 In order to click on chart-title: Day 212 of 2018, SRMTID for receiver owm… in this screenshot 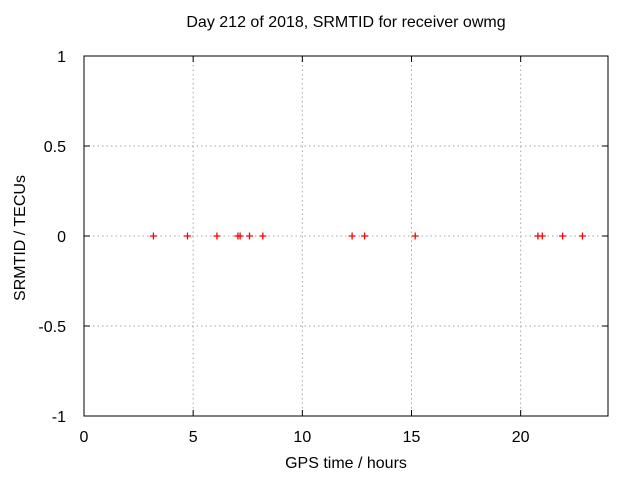, I will do `click(346, 22)`.